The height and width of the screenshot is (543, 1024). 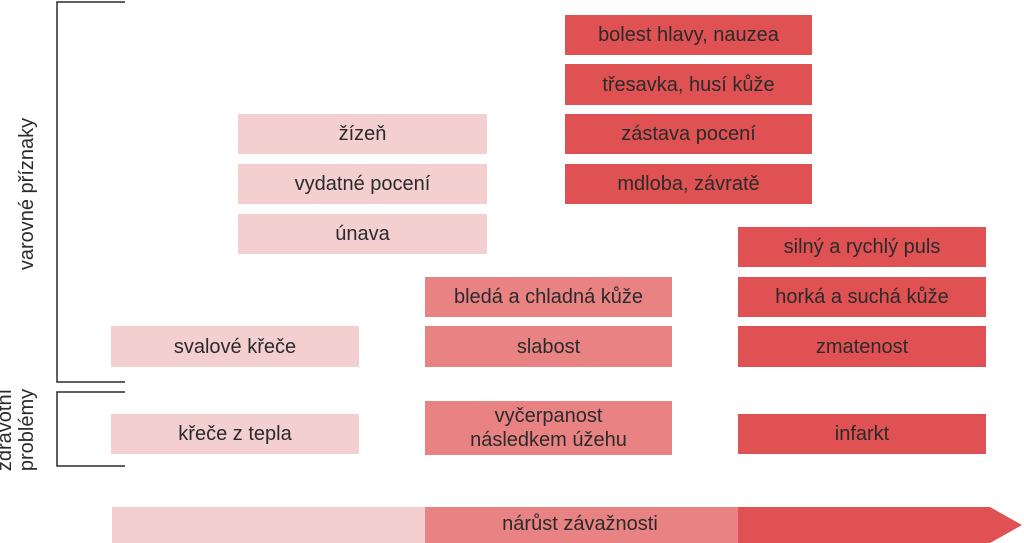 I want to click on sign-strong-fast-pulse: silný a rychlý puls, so click(x=862, y=247).